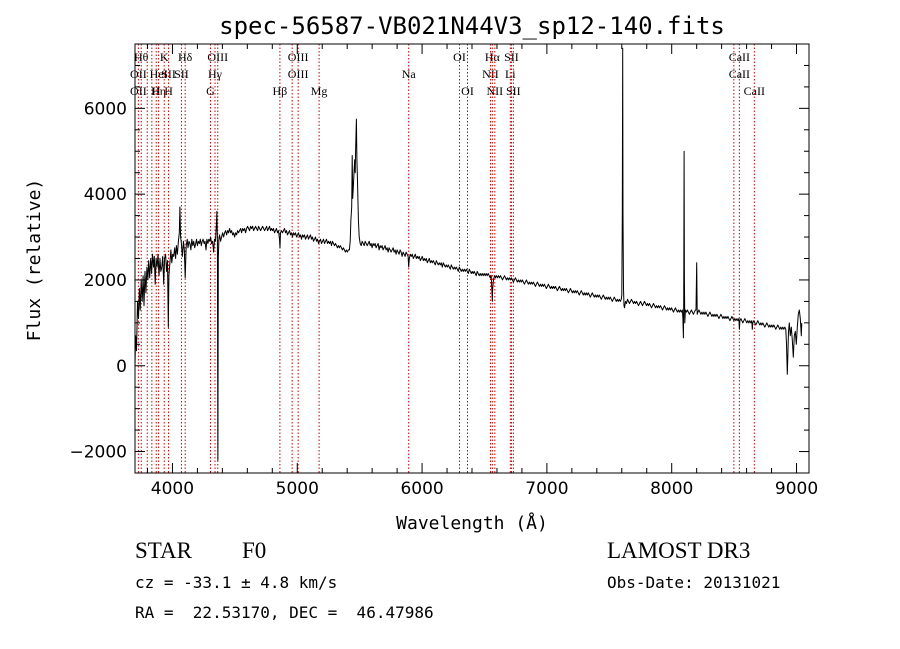  What do you see at coordinates (236, 582) in the screenshot?
I see `redshift-info: cz = -33.1 ± 4.8 km/s` at bounding box center [236, 582].